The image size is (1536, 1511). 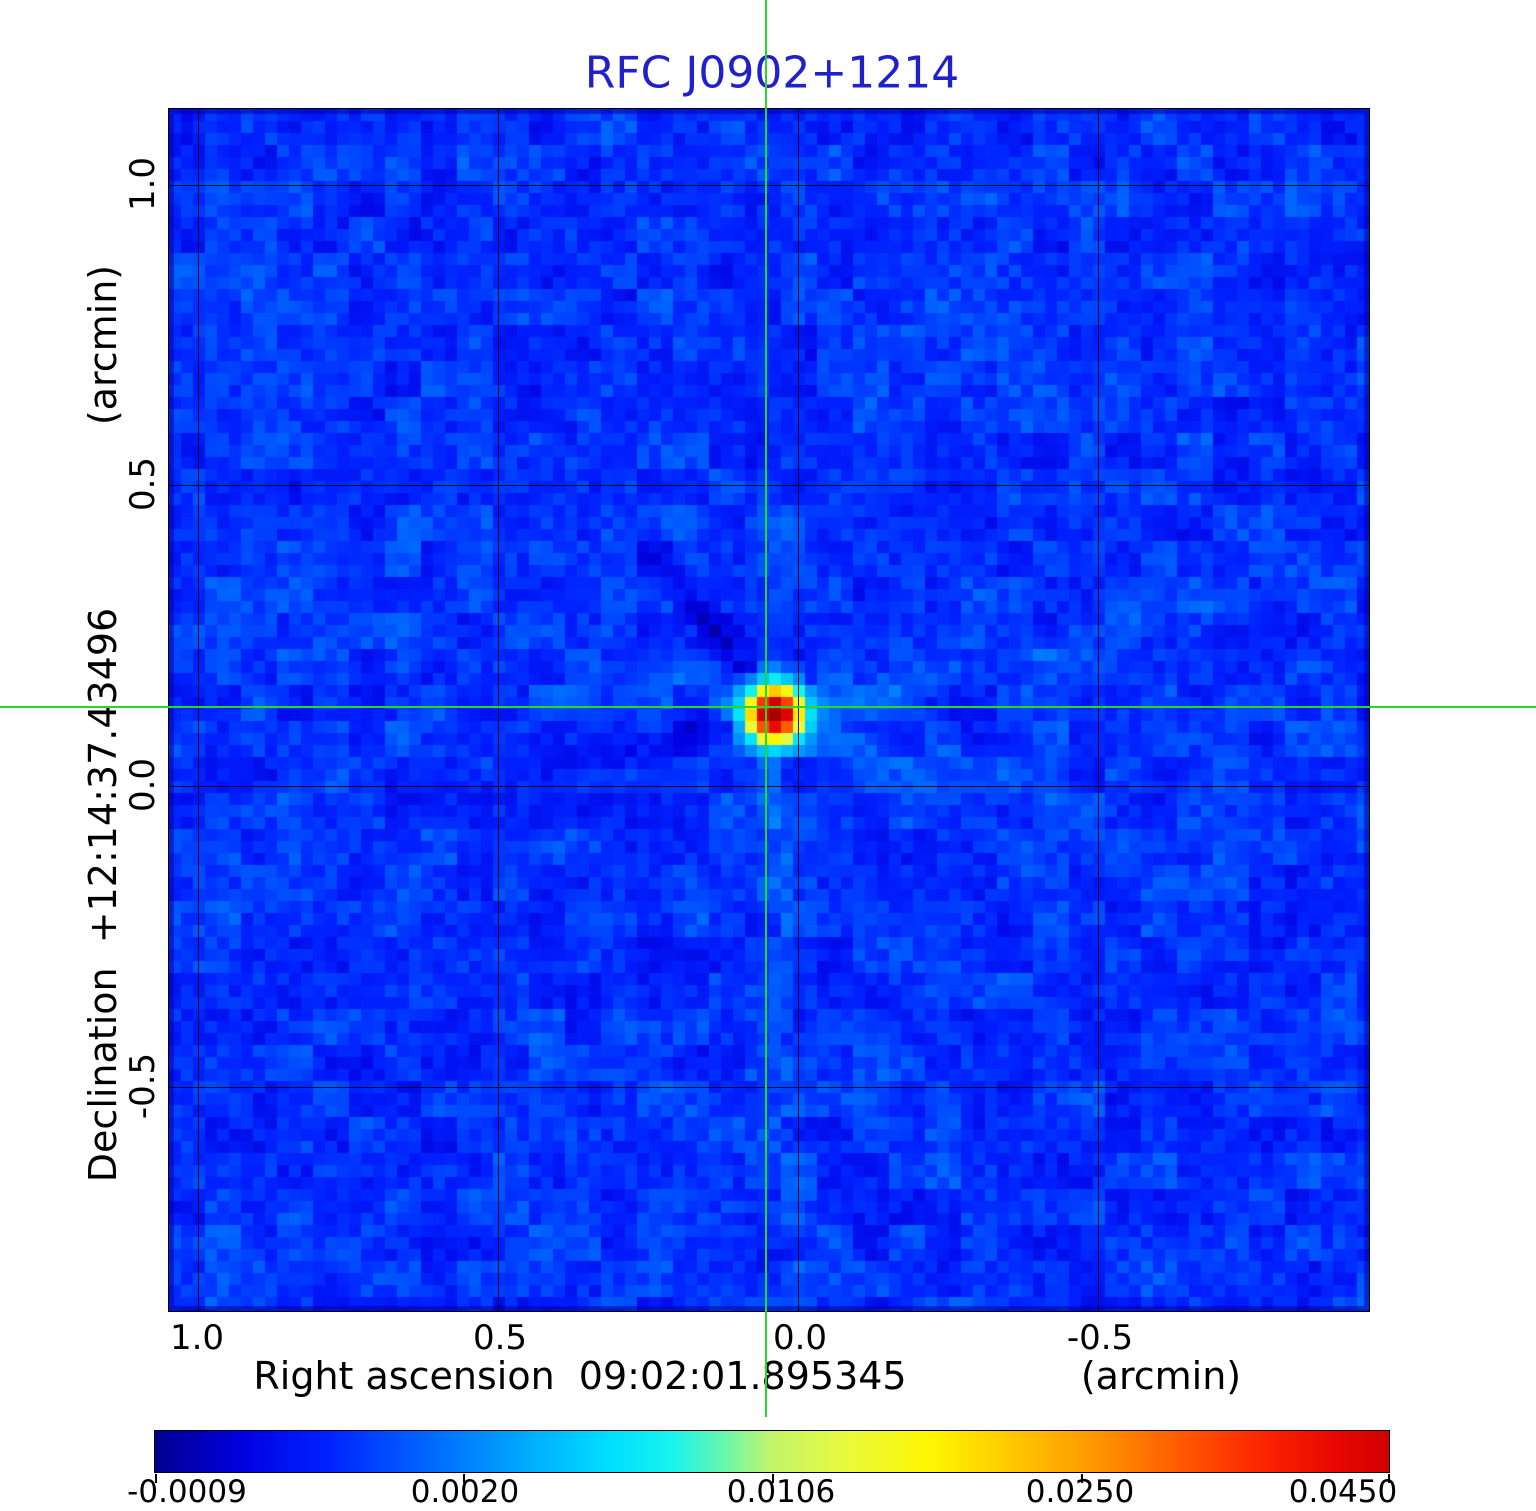 I want to click on y-tick-label: -0.5, so click(x=143, y=1086).